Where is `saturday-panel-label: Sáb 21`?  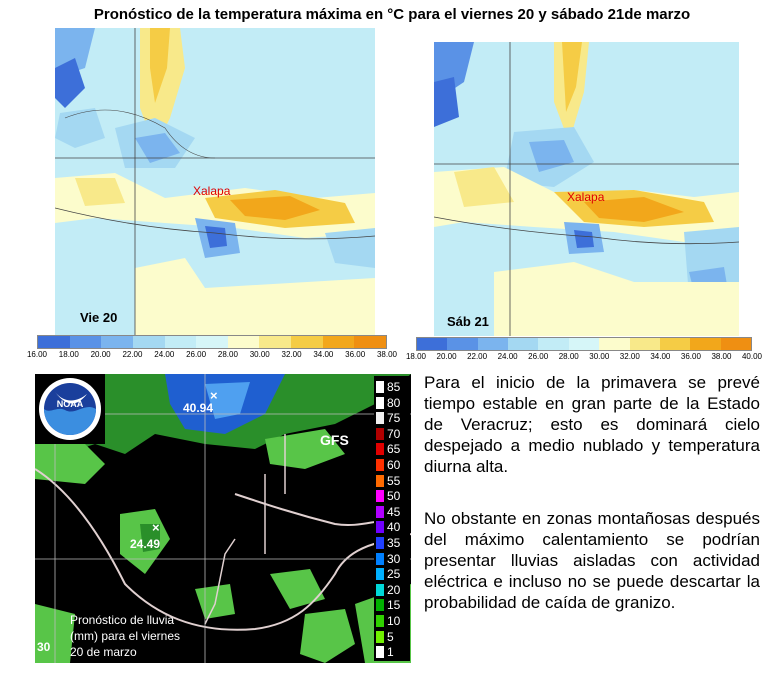
saturday-panel-label: Sáb 21 is located at coordinates (468, 321).